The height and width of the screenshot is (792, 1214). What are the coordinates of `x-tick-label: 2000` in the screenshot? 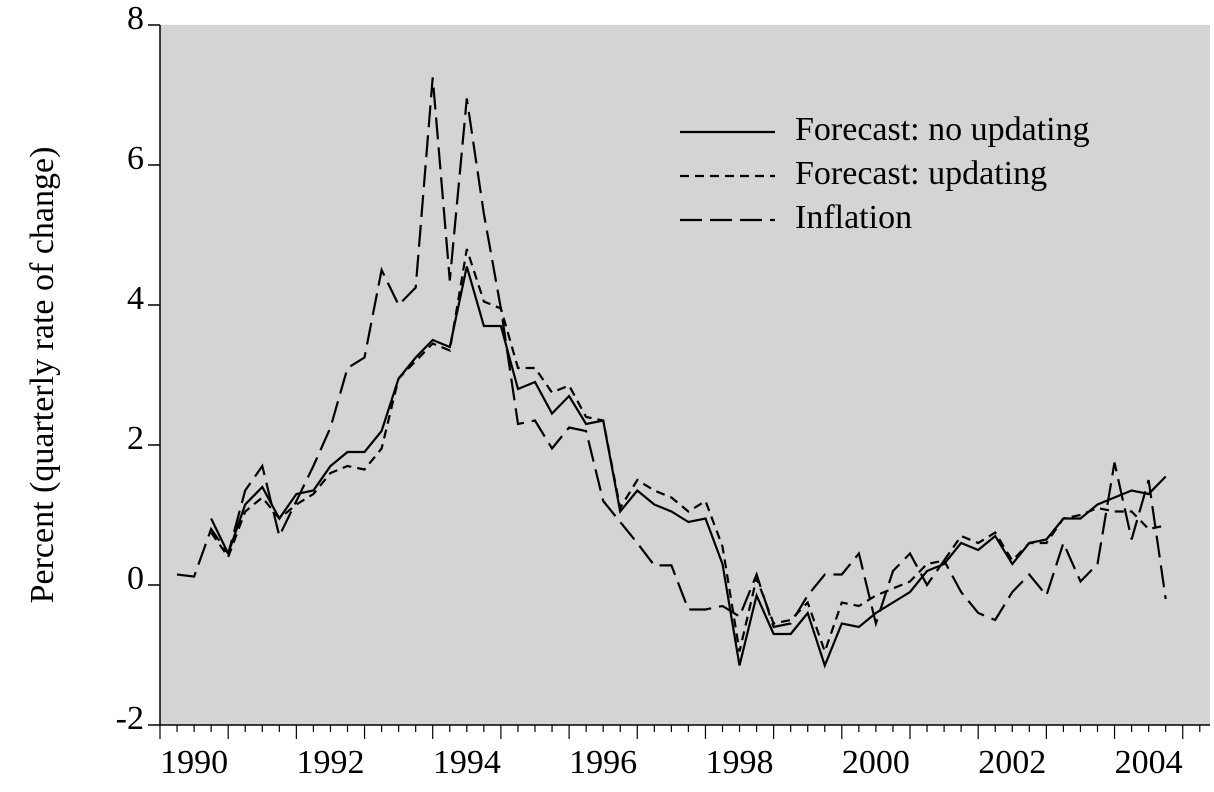 It's located at (876, 762).